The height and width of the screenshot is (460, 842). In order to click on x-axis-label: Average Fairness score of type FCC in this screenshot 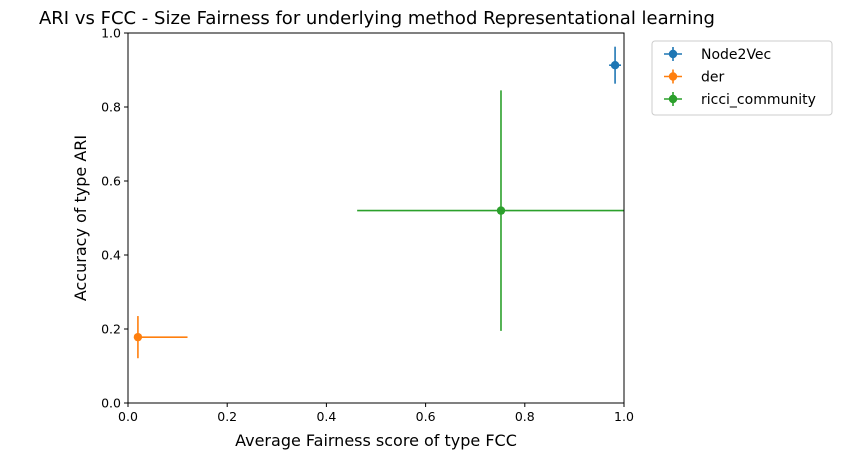, I will do `click(376, 440)`.